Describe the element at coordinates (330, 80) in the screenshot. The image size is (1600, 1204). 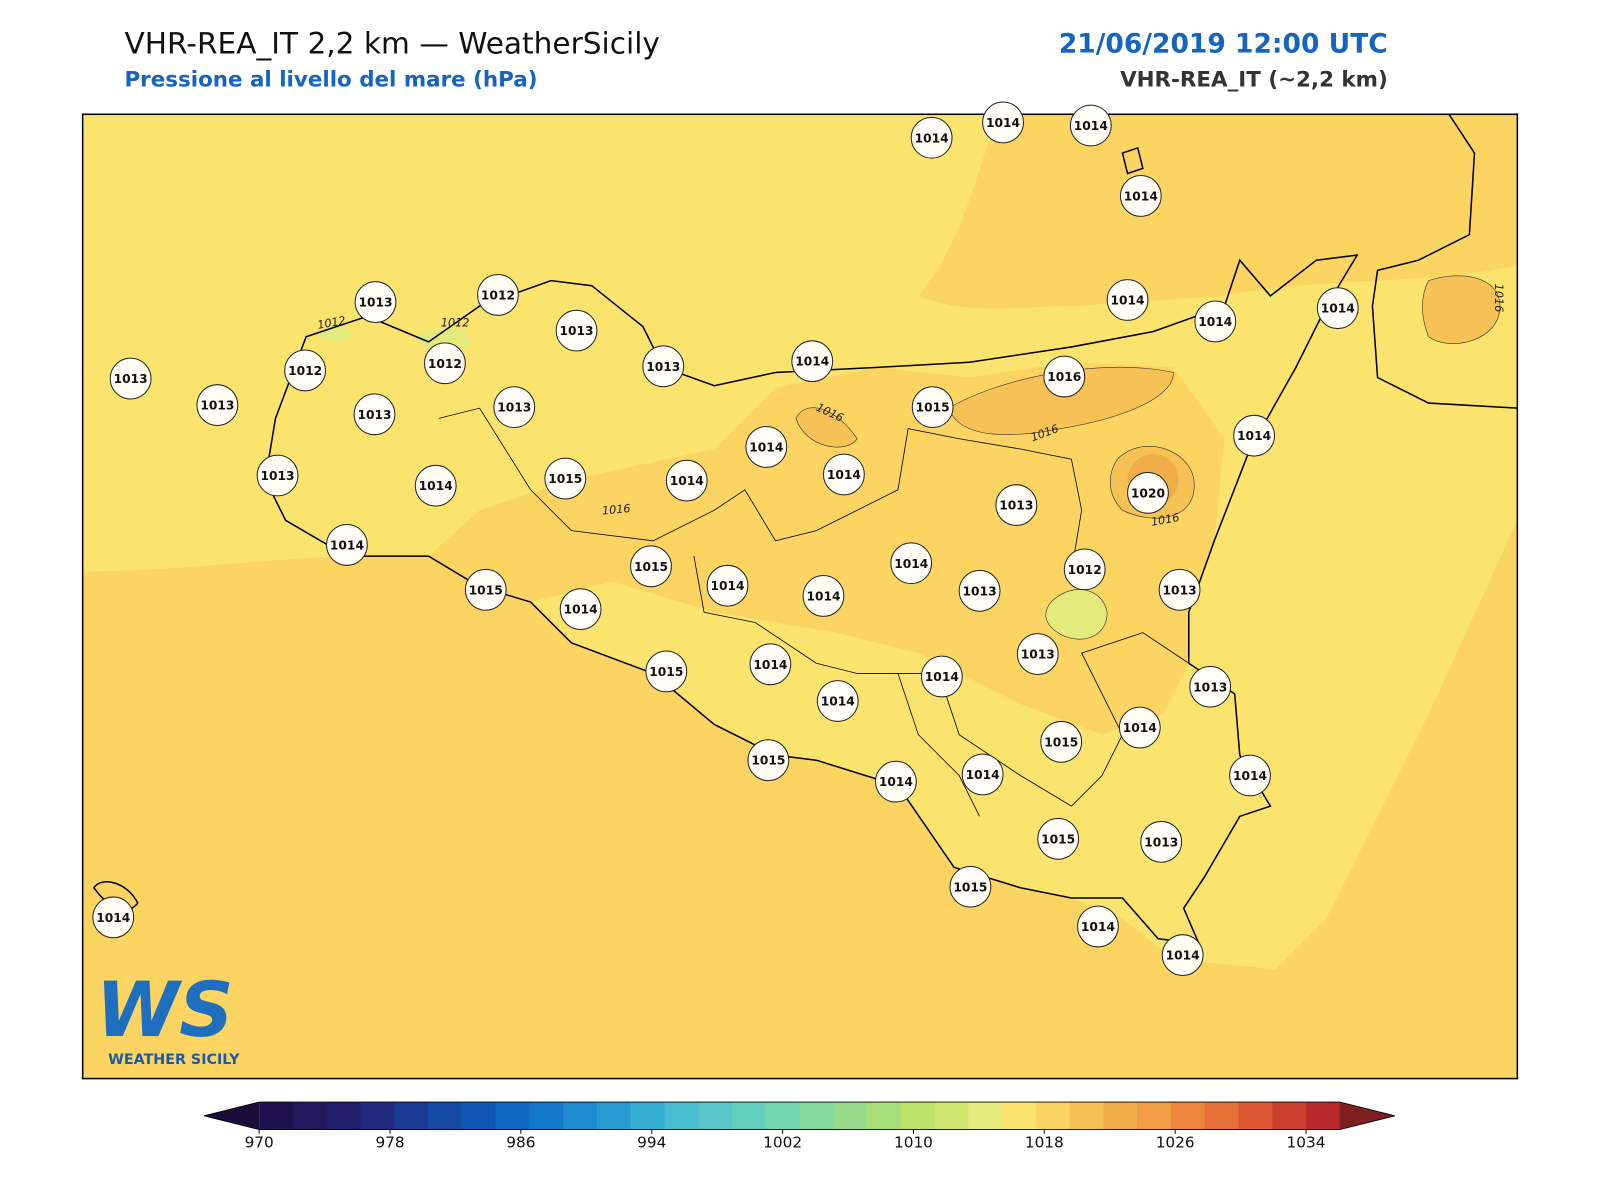
I see `subtitle: Pressione al livello del mare (hPa)` at that location.